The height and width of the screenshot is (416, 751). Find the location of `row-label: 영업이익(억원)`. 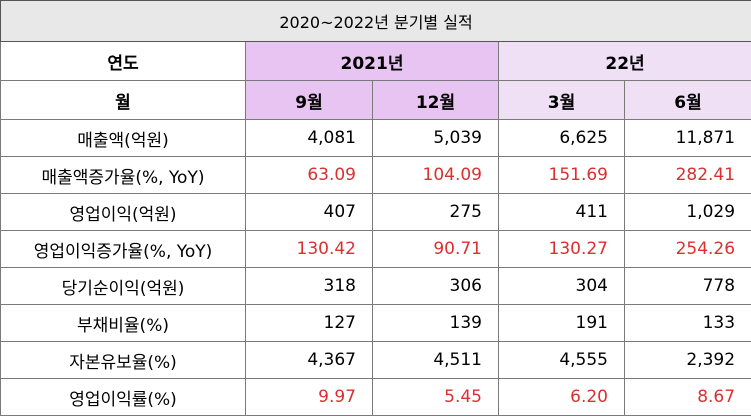

row-label: 영업이익(억원) is located at coordinates (123, 212).